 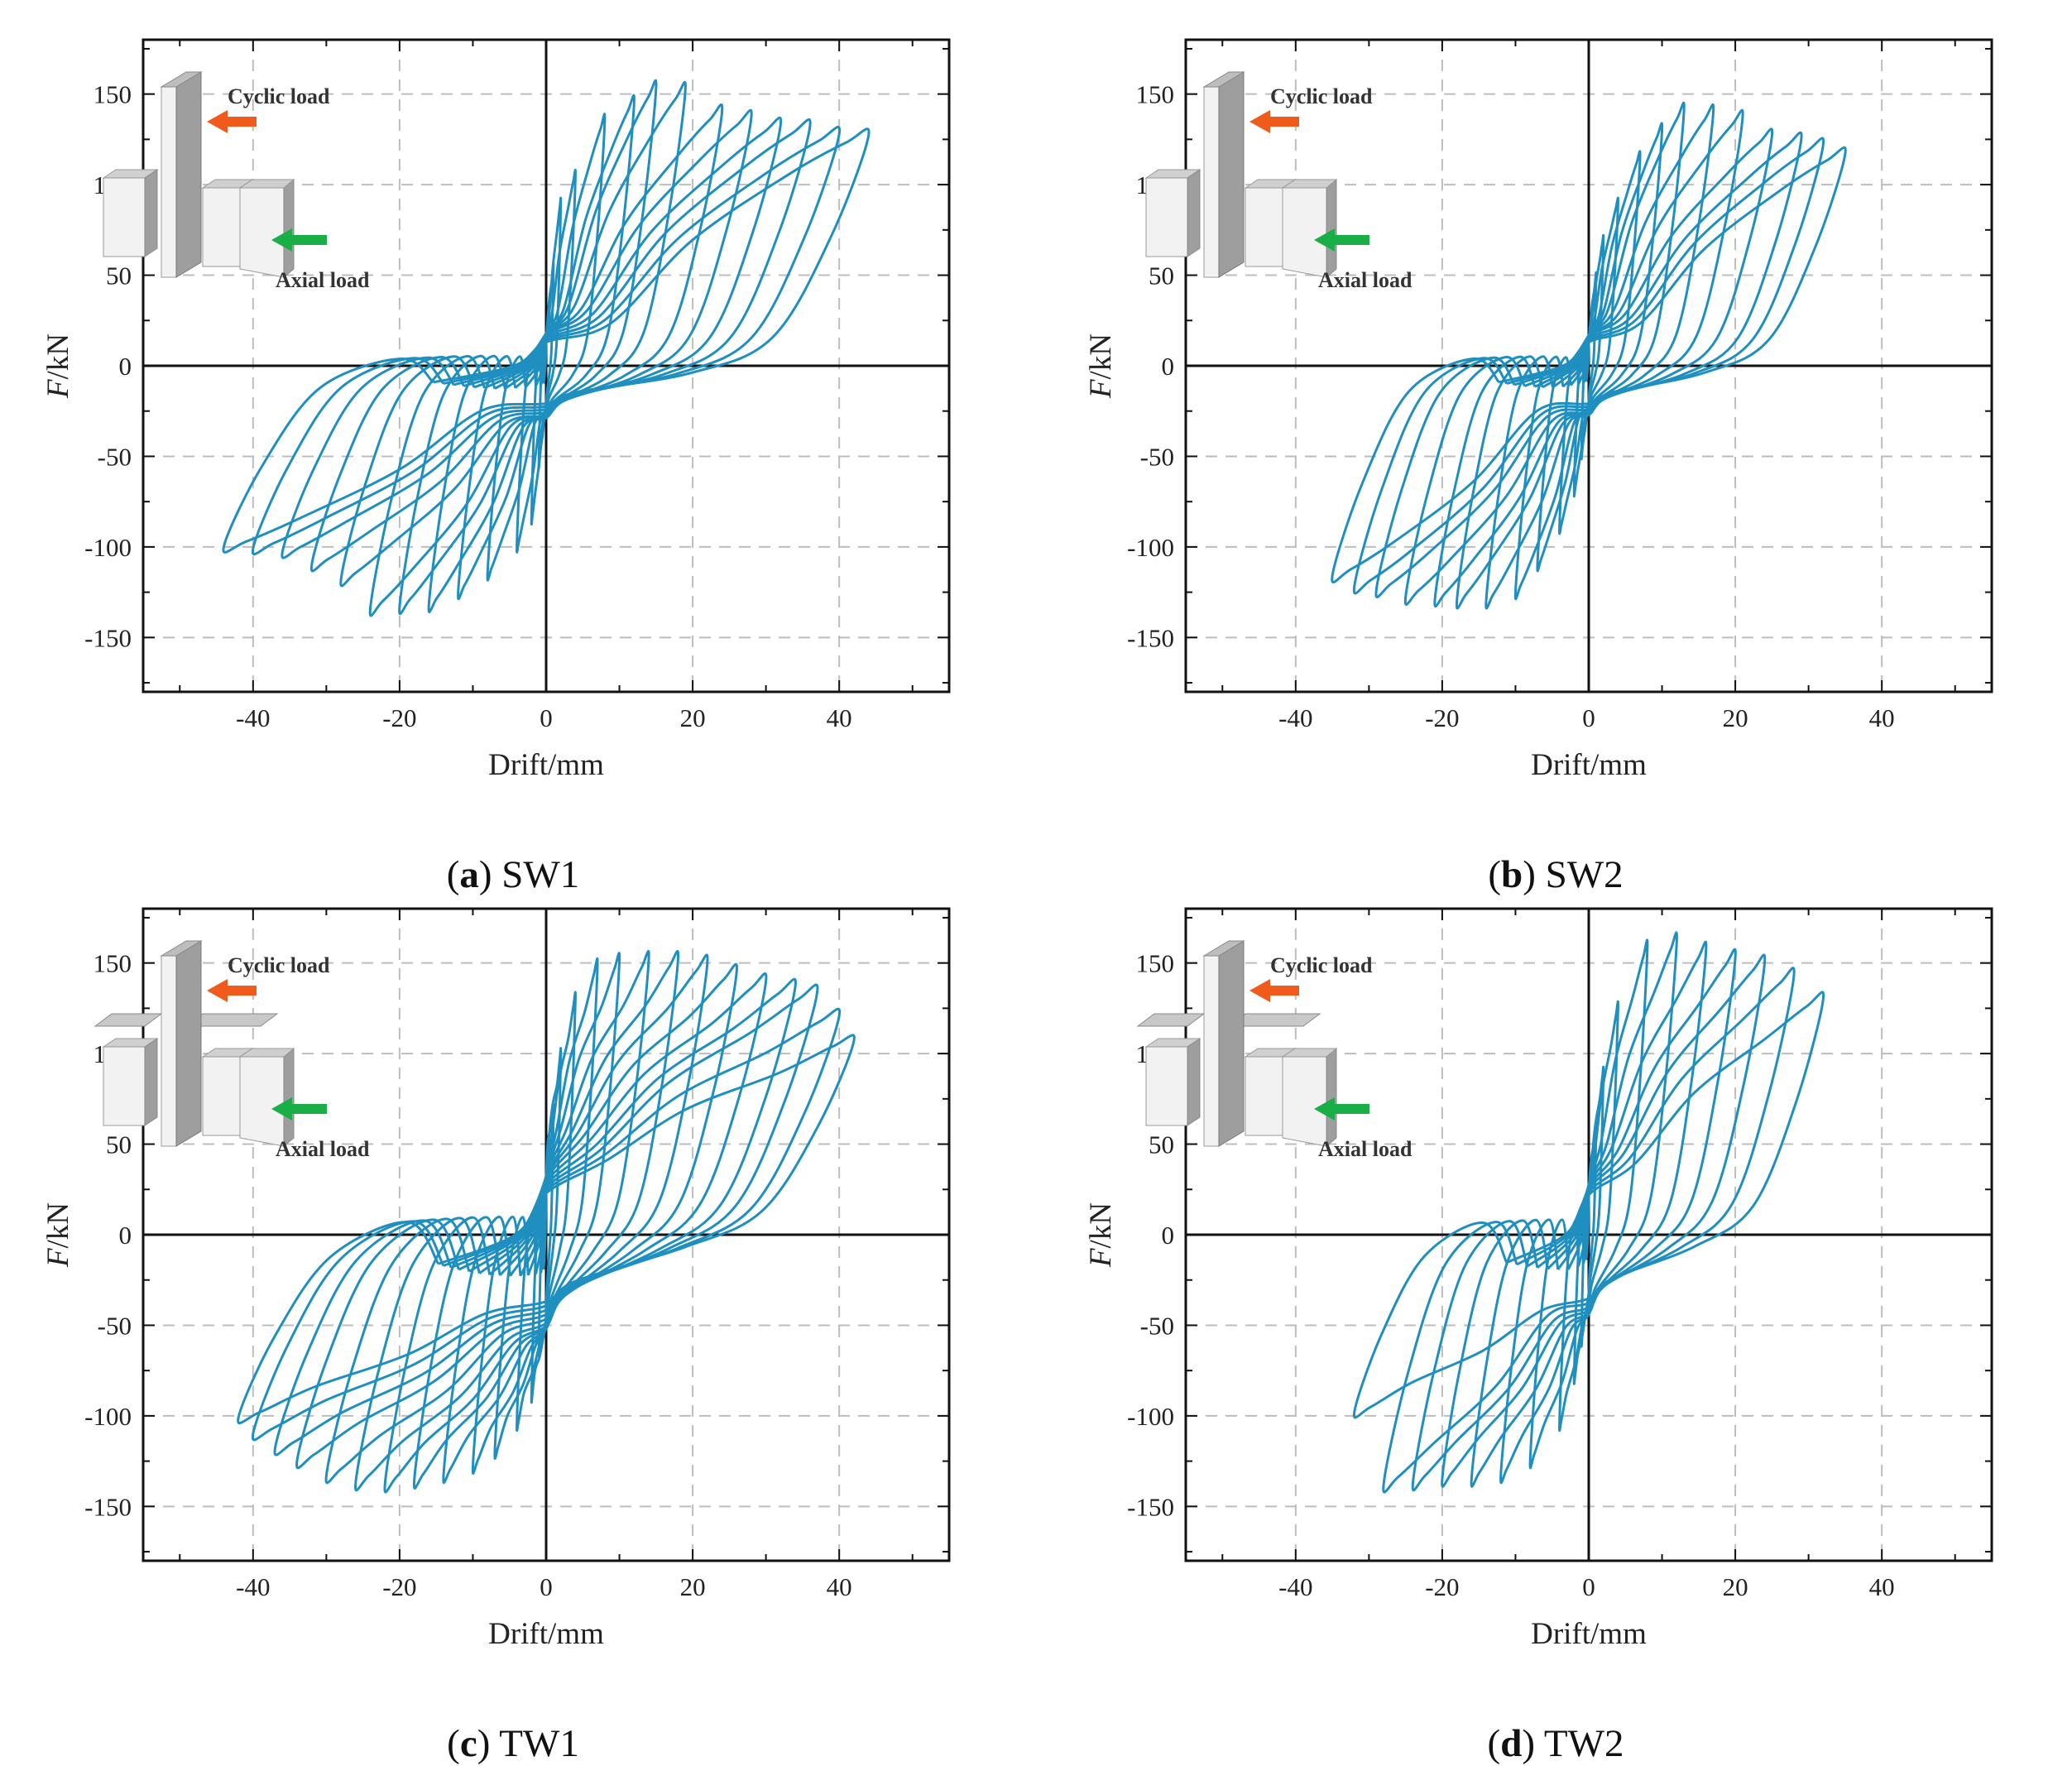 What do you see at coordinates (540, 875) in the screenshot?
I see `caption-text: SW1` at bounding box center [540, 875].